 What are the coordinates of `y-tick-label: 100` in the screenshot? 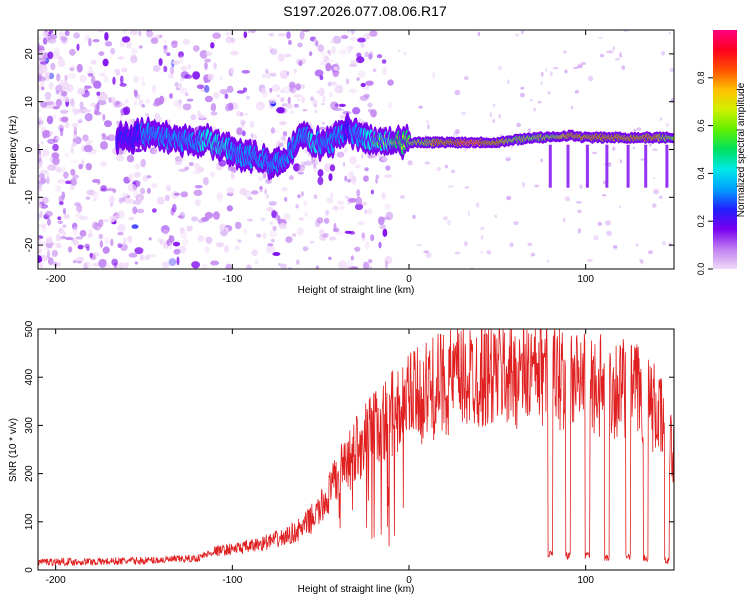 It's located at (29, 521).